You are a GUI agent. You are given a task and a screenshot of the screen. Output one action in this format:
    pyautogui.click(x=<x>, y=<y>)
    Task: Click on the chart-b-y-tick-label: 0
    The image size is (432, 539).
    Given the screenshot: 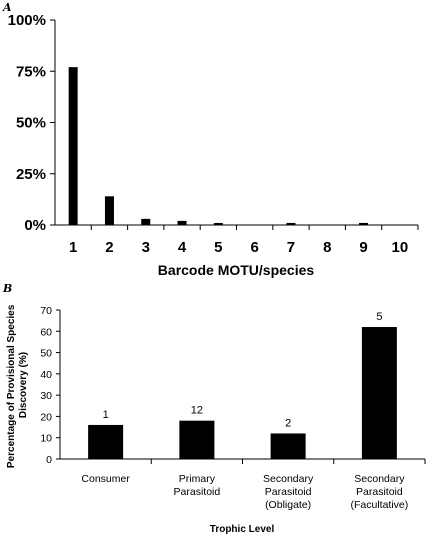 What is the action you would take?
    pyautogui.click(x=49, y=460)
    